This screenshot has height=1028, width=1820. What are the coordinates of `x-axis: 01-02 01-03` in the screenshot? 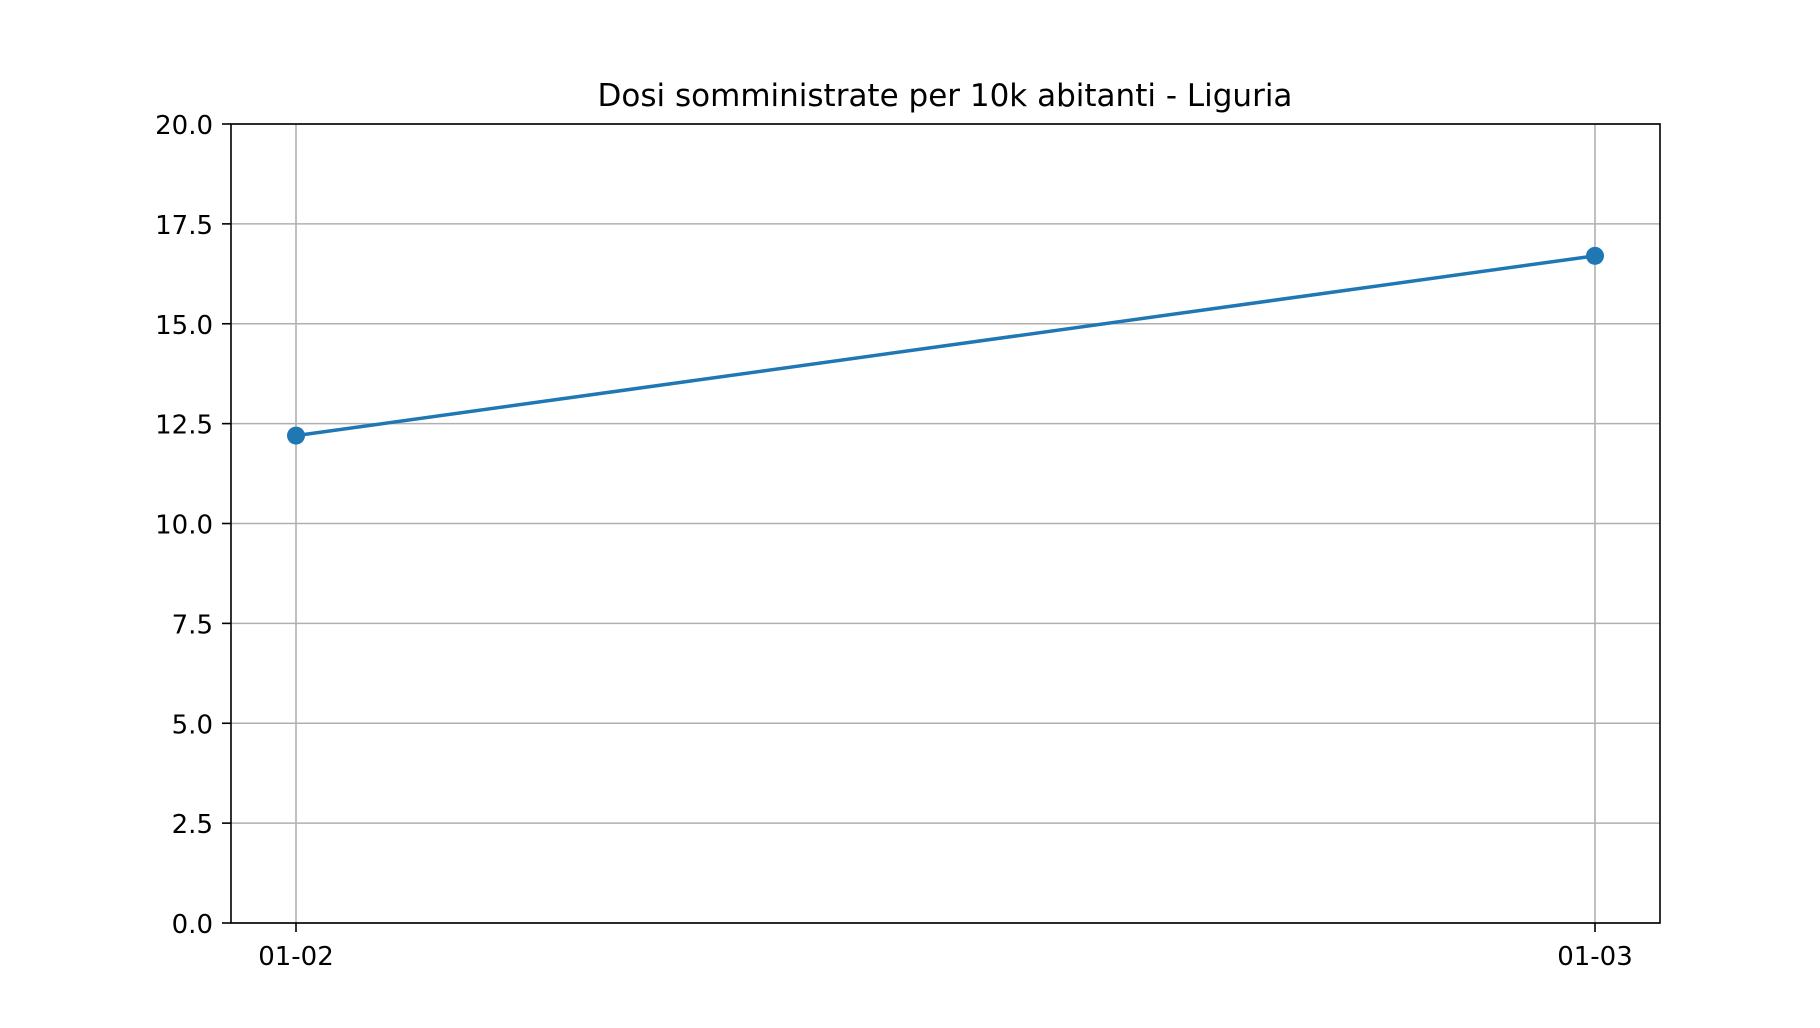 It's located at (945, 947).